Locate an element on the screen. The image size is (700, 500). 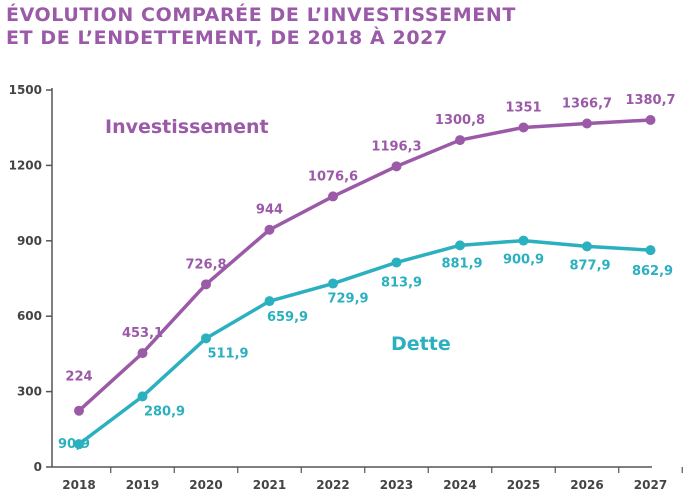
data-label: 729,9 is located at coordinates (347, 299).